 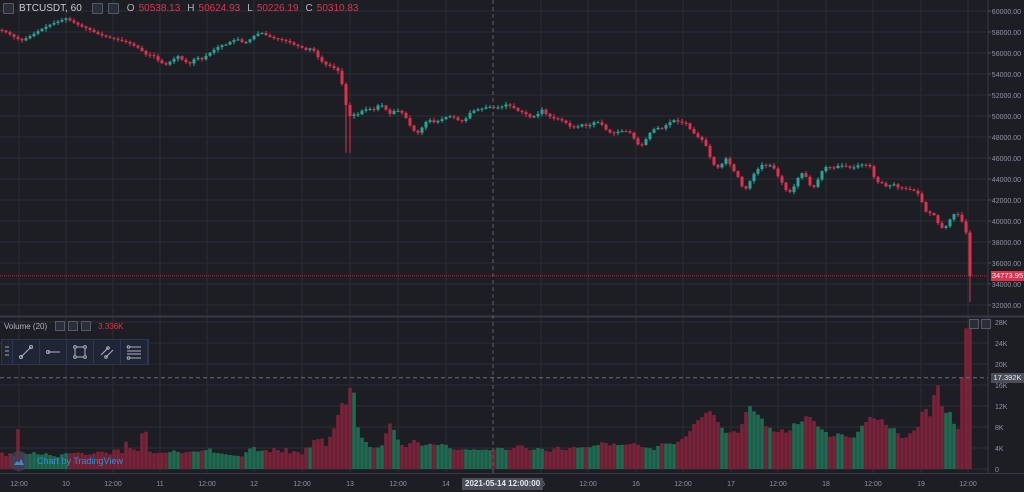 I want to click on close-label: C, so click(x=309, y=8).